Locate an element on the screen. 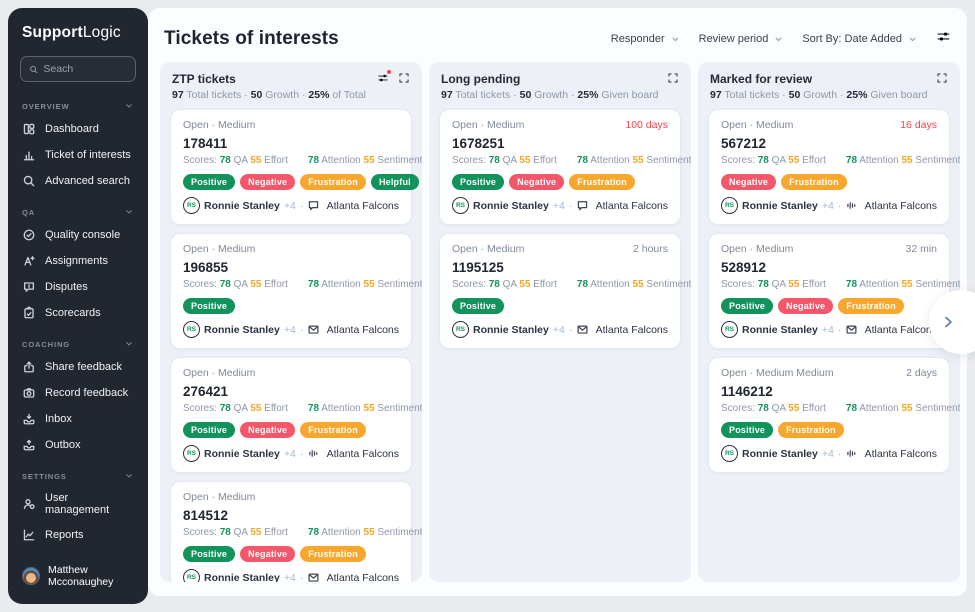  channel-mail-icon is located at coordinates (851, 329).